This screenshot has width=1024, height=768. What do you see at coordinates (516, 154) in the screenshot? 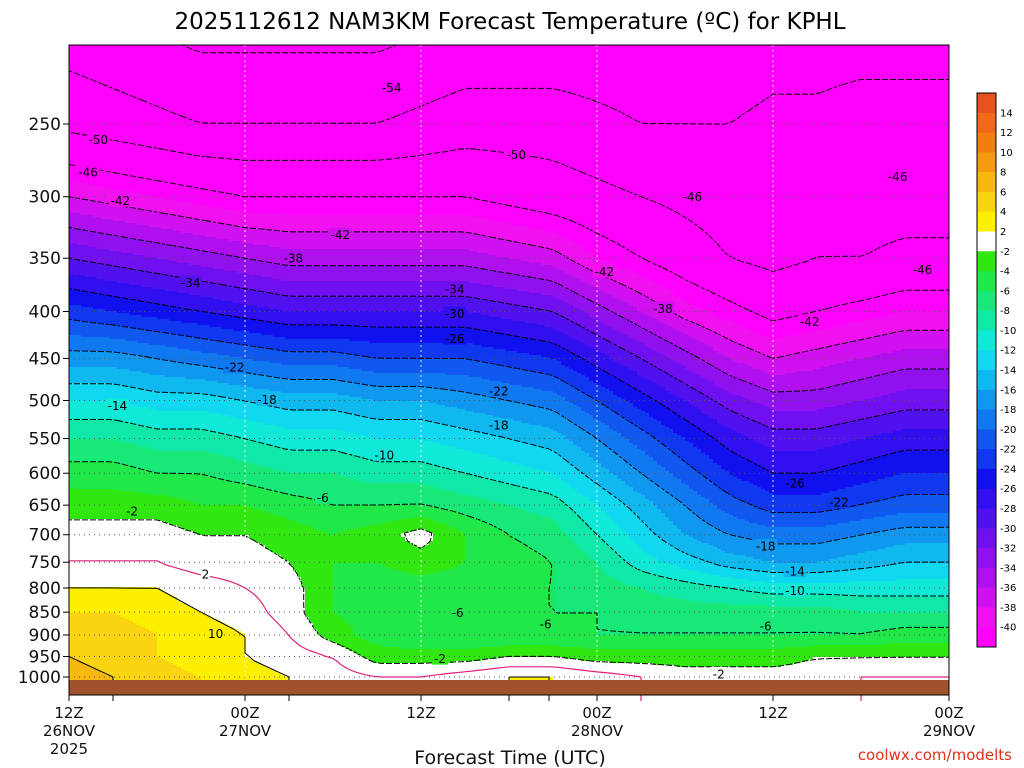
I see `contour-label: -50` at bounding box center [516, 154].